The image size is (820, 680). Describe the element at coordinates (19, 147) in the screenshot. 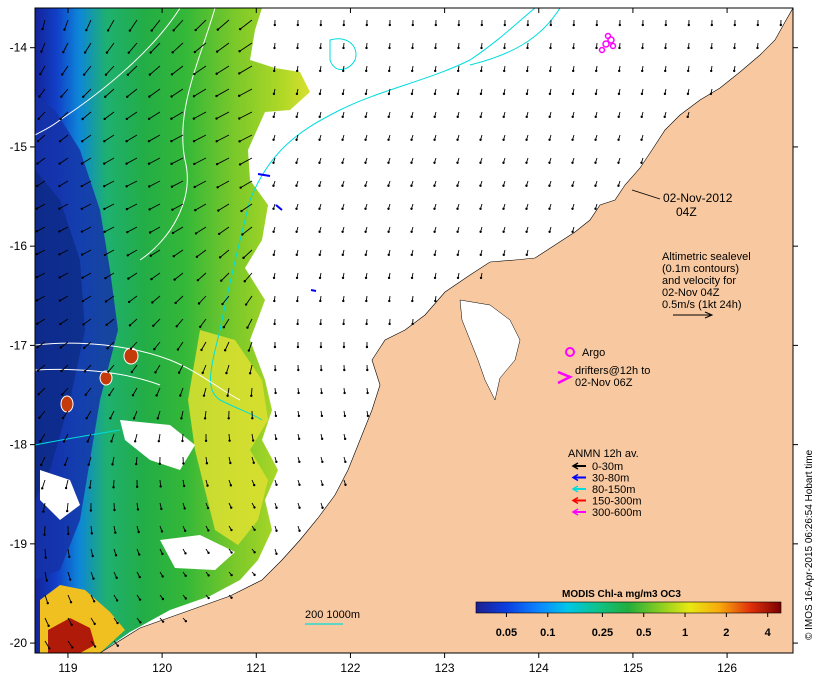

I see `lat-tick-label: -15` at that location.